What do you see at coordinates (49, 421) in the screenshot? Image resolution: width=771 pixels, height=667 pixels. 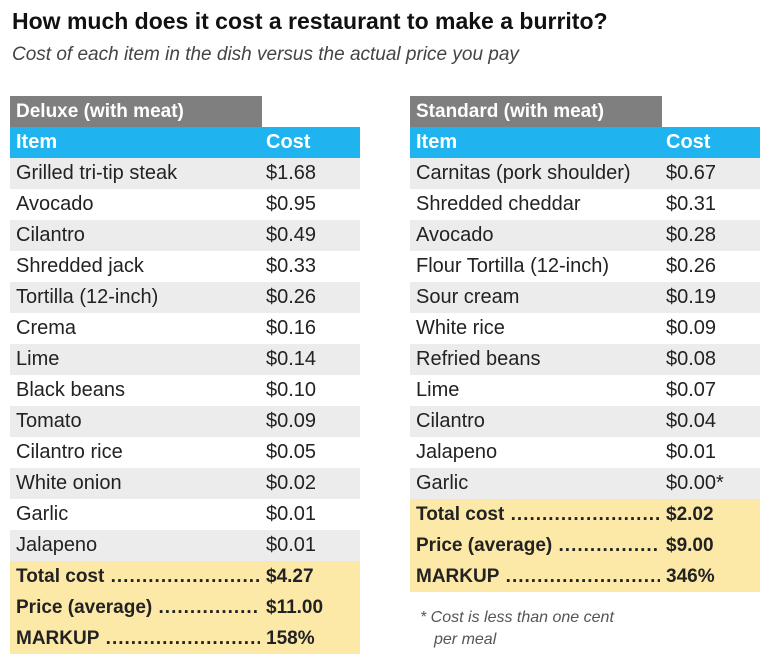 I see `item-name-cell: Tomato` at bounding box center [49, 421].